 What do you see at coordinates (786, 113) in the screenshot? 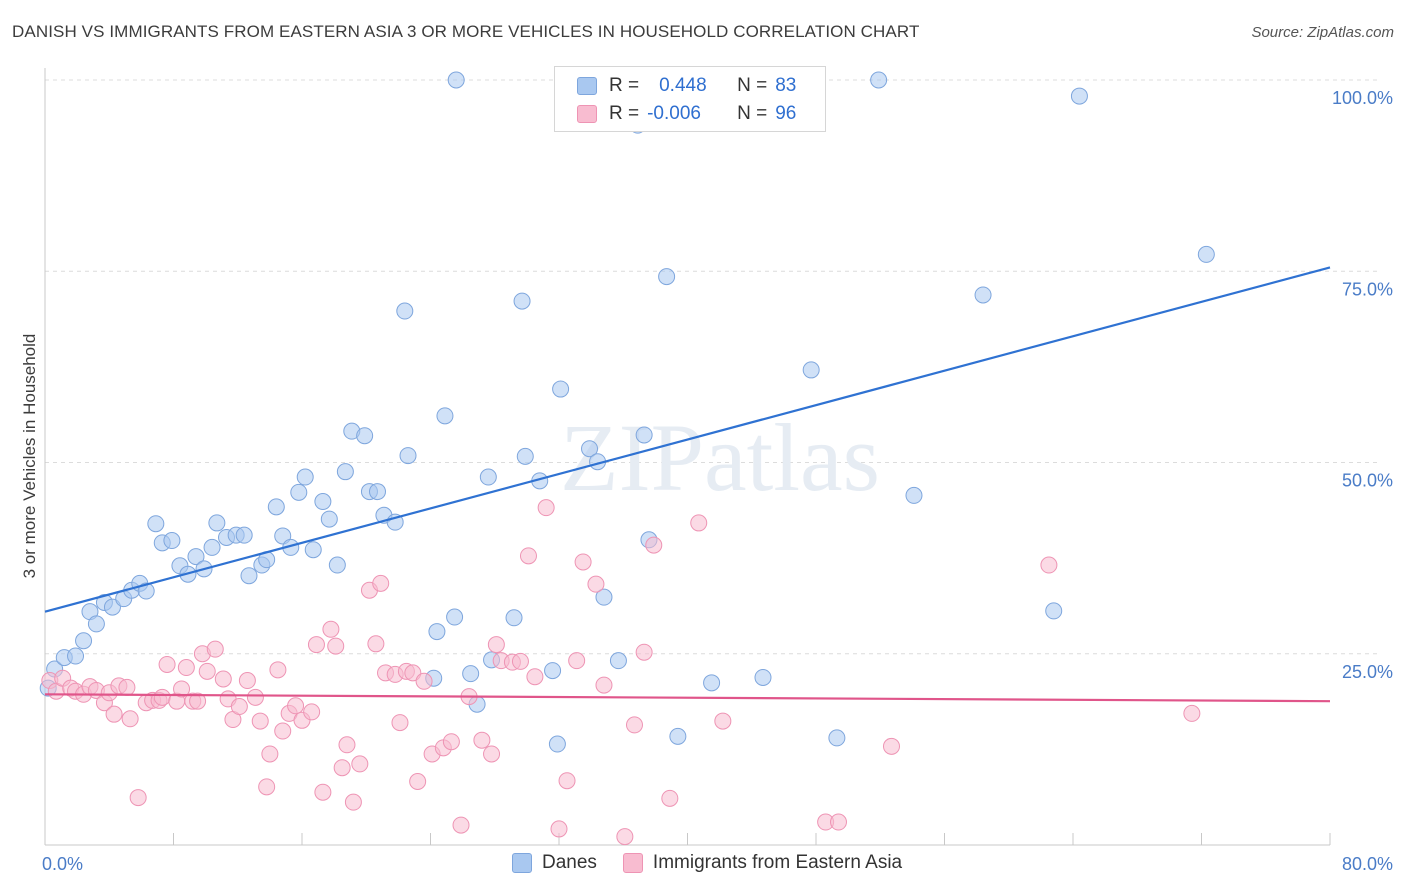
I see `immigrants-n-value: 96` at bounding box center [786, 113].